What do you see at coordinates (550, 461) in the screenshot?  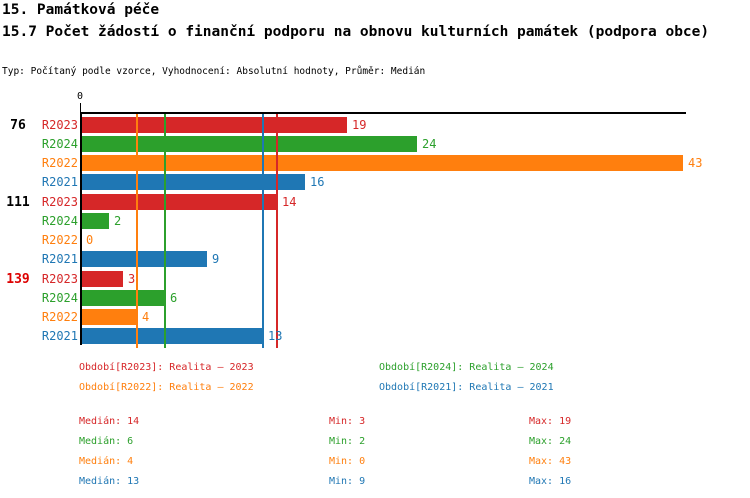 I see `stat-max: Max: 43` at bounding box center [550, 461].